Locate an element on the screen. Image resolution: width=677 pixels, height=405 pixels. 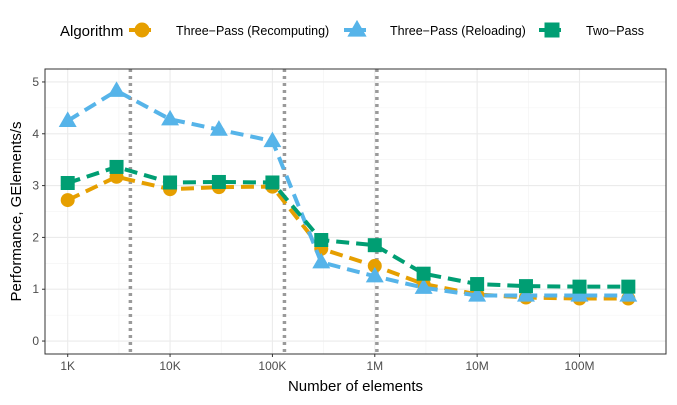
y-tick-label: 0 is located at coordinates (35, 341).